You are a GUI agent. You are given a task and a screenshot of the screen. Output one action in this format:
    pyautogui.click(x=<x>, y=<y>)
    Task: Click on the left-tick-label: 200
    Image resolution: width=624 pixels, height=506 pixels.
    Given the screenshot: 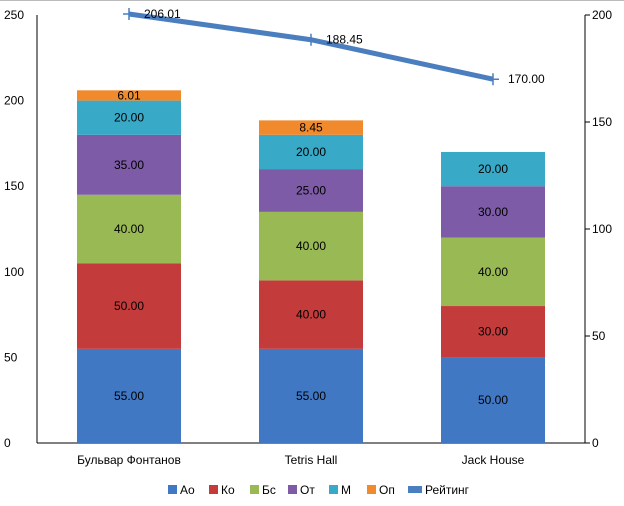 What is the action you would take?
    pyautogui.click(x=14, y=101)
    